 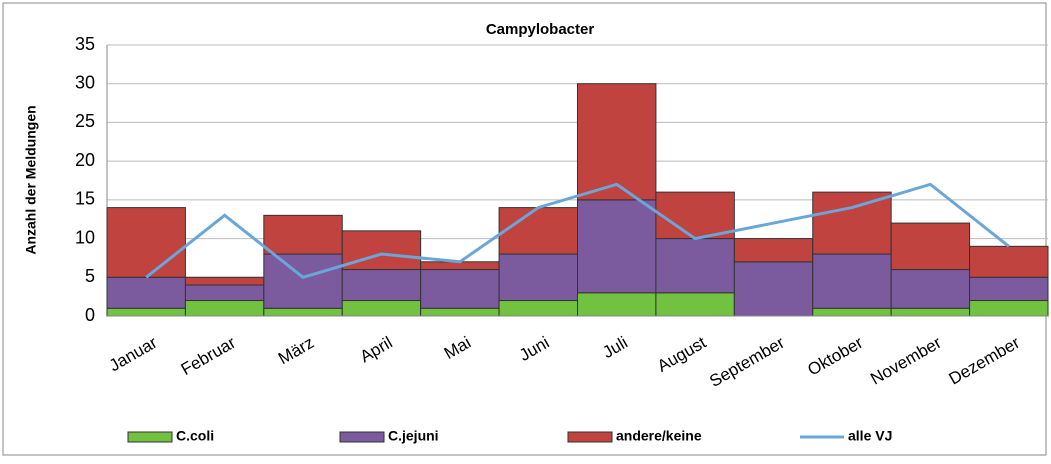 What do you see at coordinates (90, 315) in the screenshot?
I see `y-tick-label: 0` at bounding box center [90, 315].